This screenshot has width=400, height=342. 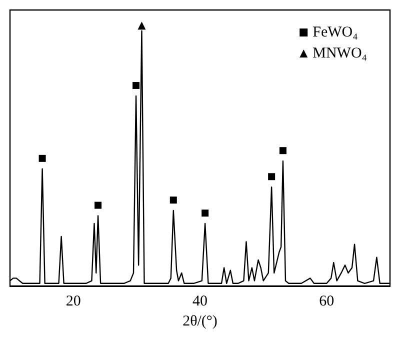 I want to click on x-tick-label: 20, so click(x=73, y=302).